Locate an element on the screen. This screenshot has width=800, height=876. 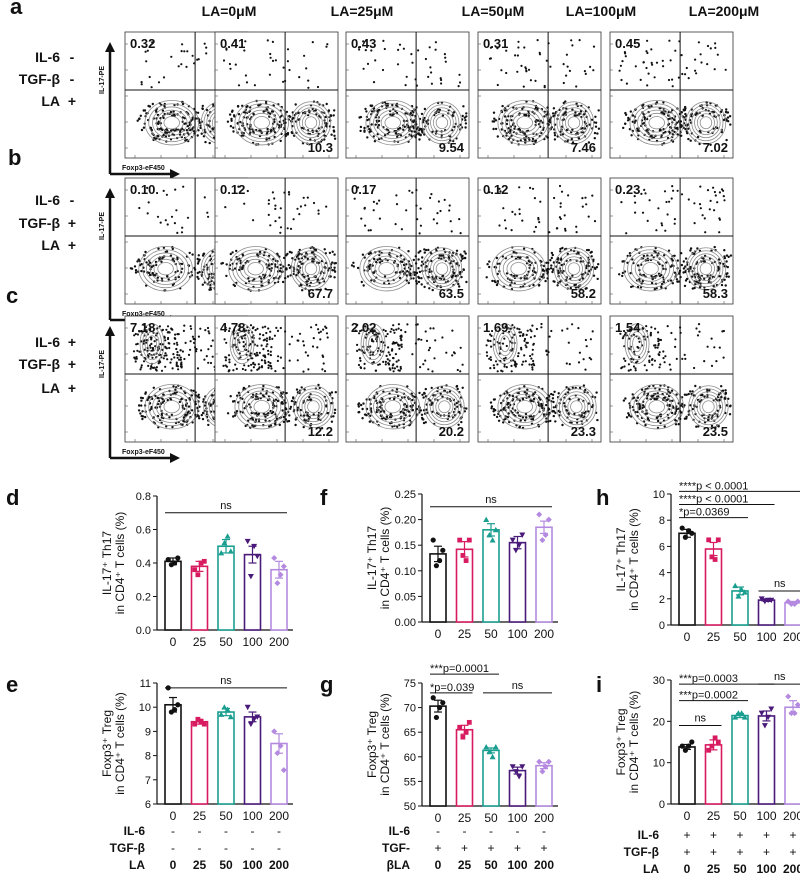
flow-cond-sign: - is located at coordinates (72, 57).